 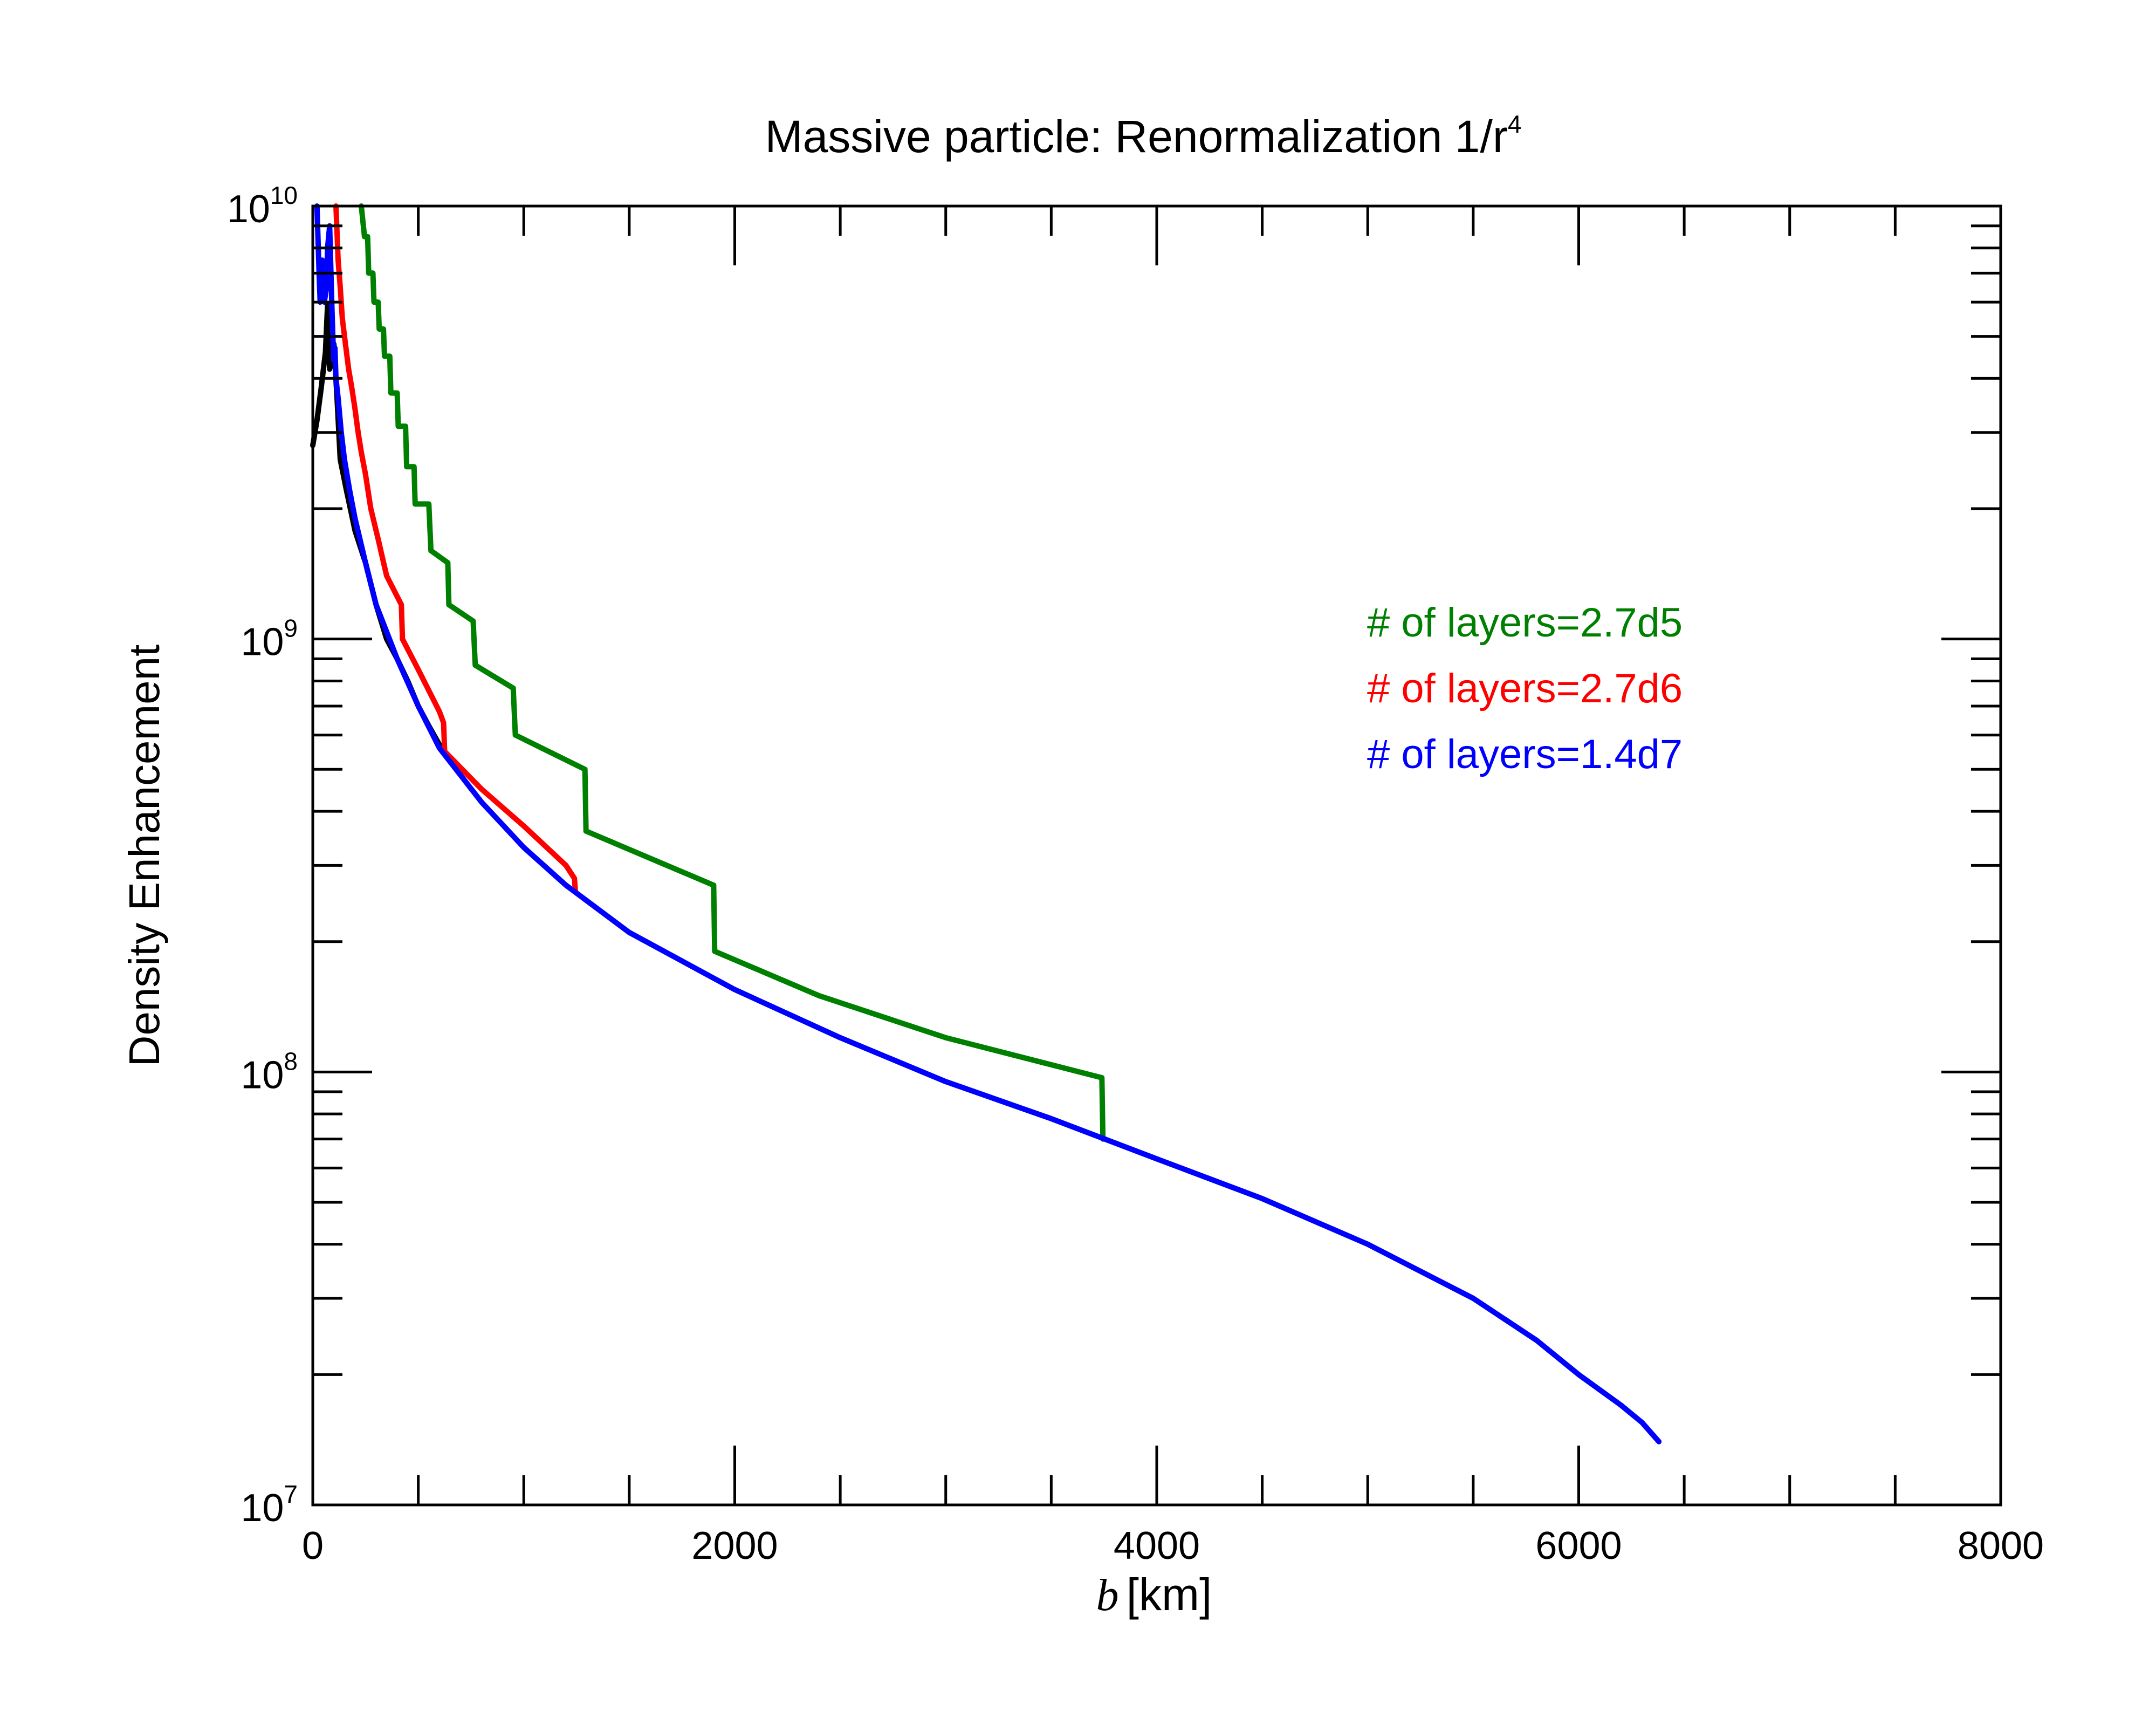 What do you see at coordinates (144, 856) in the screenshot?
I see `y-axis-label: Density Enhancement` at bounding box center [144, 856].